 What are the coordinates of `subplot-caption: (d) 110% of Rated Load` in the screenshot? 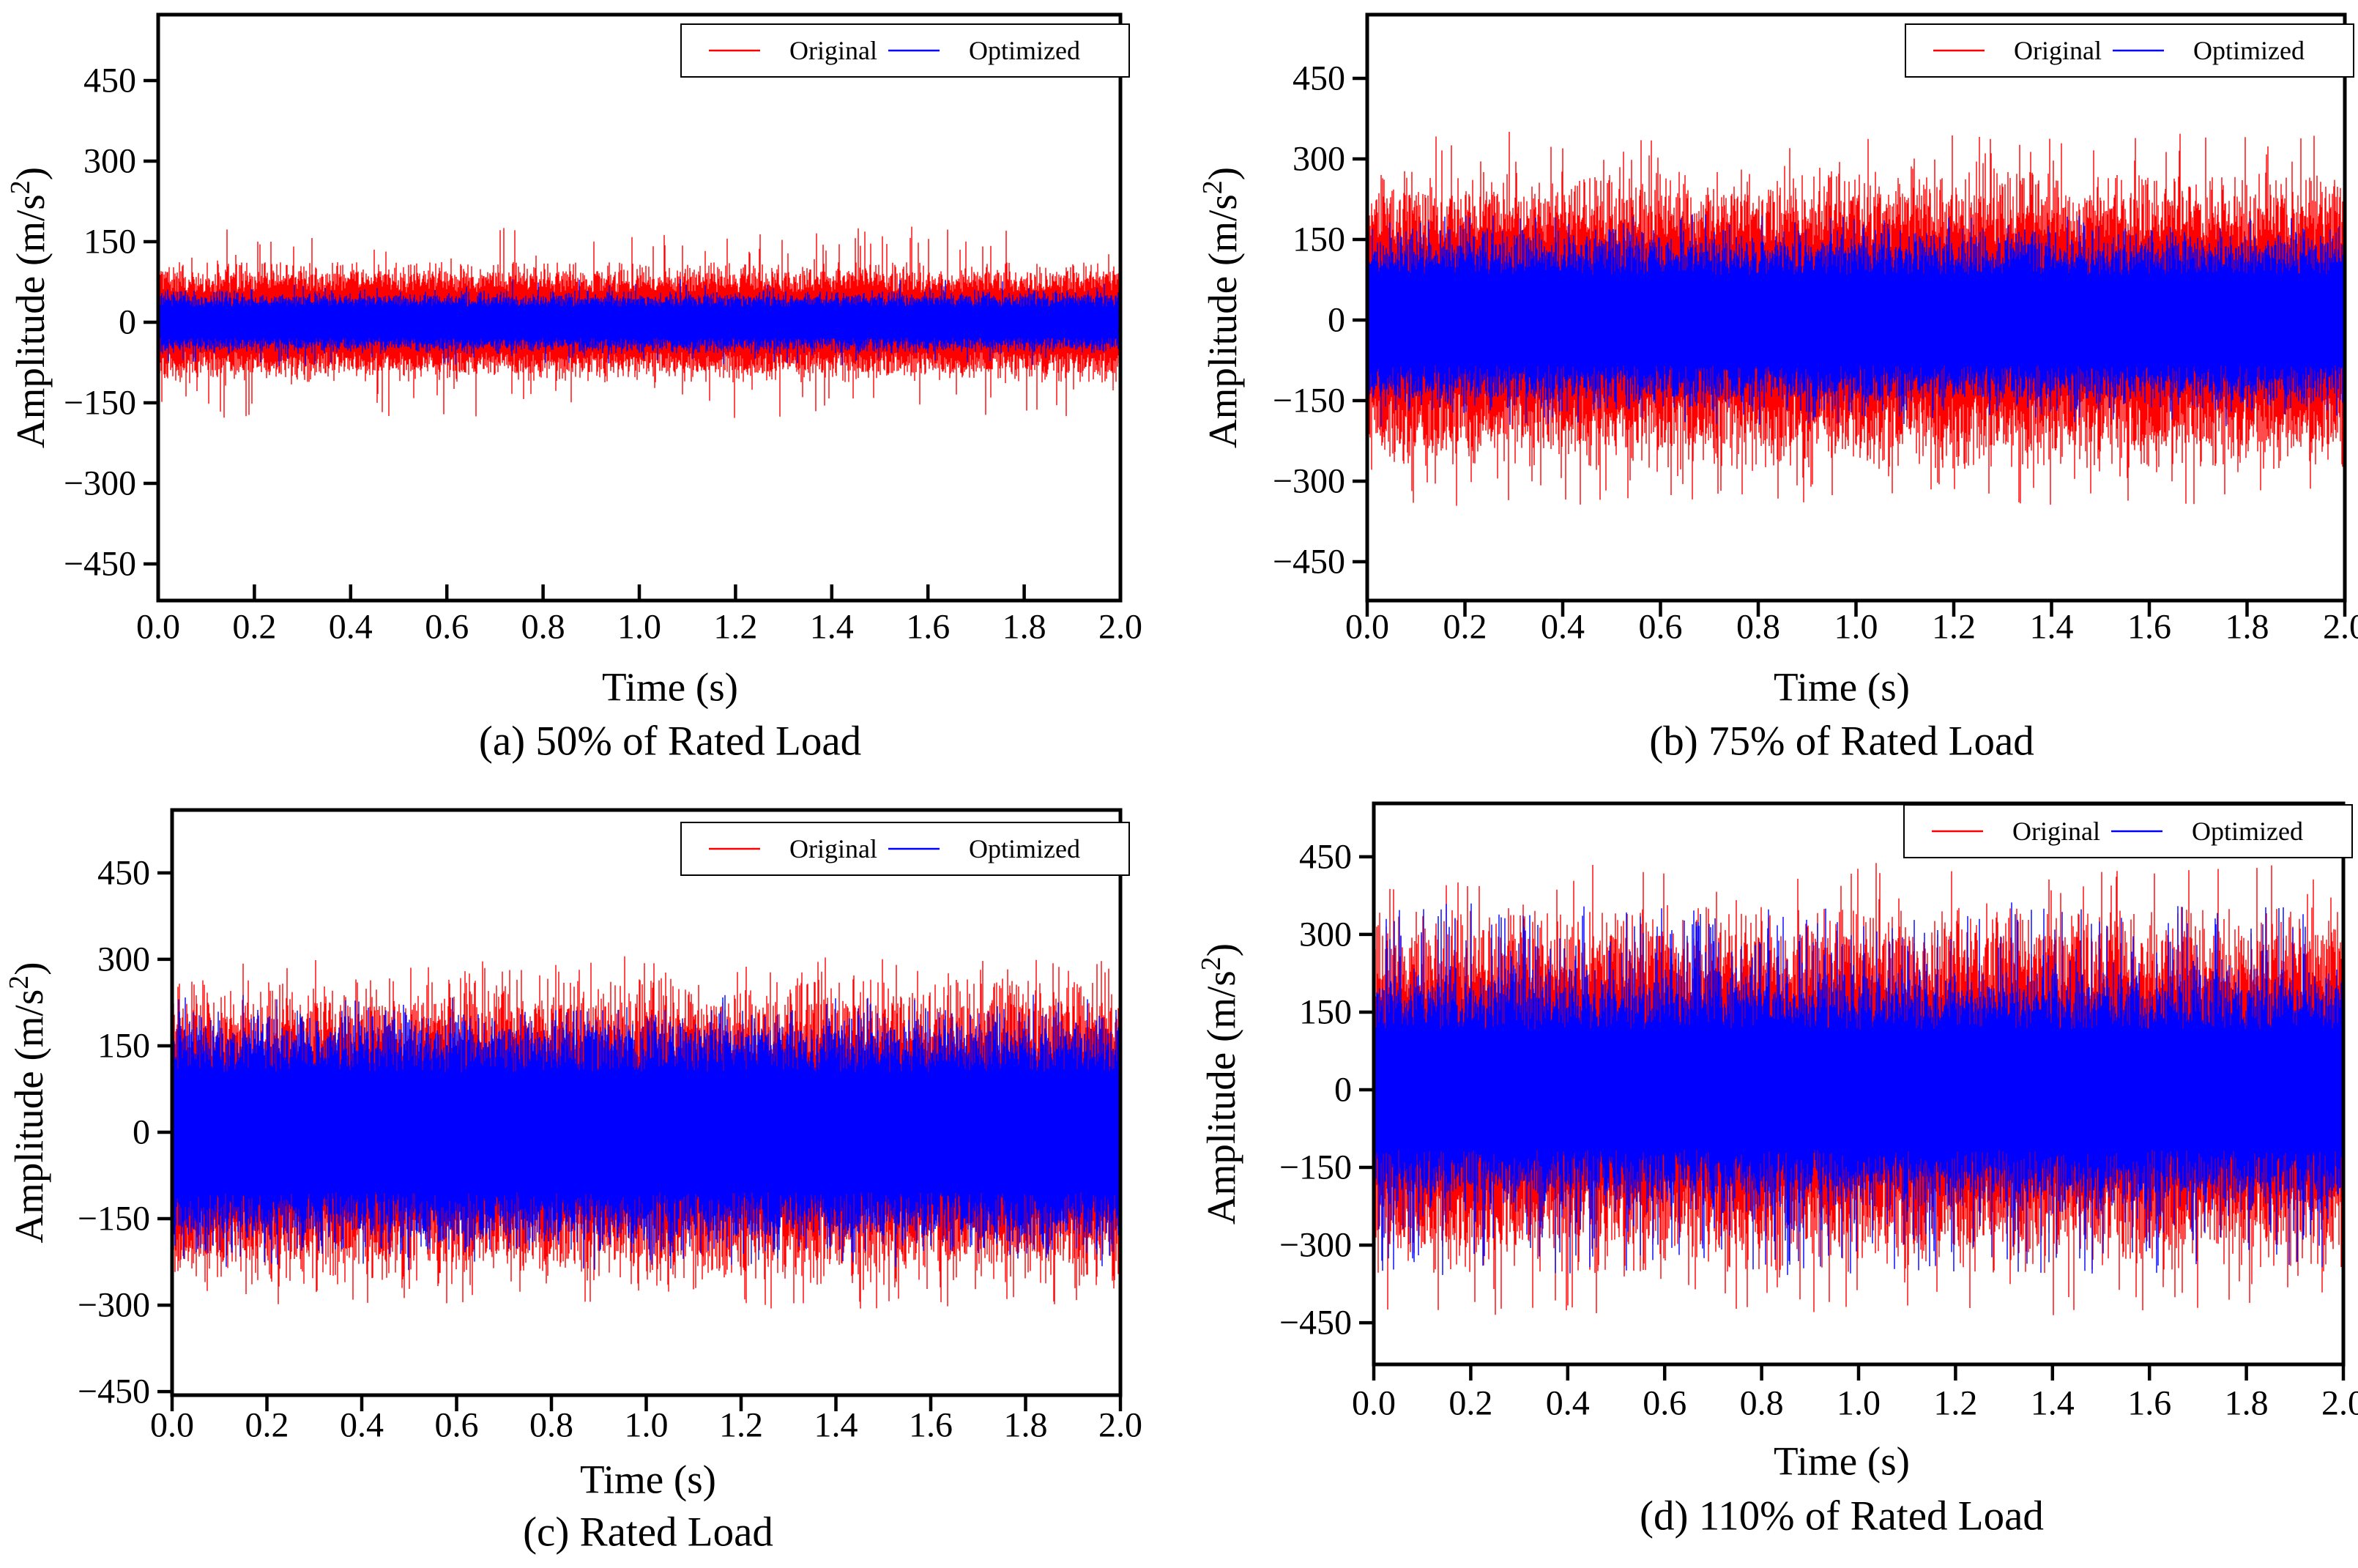 It's located at (1842, 1516).